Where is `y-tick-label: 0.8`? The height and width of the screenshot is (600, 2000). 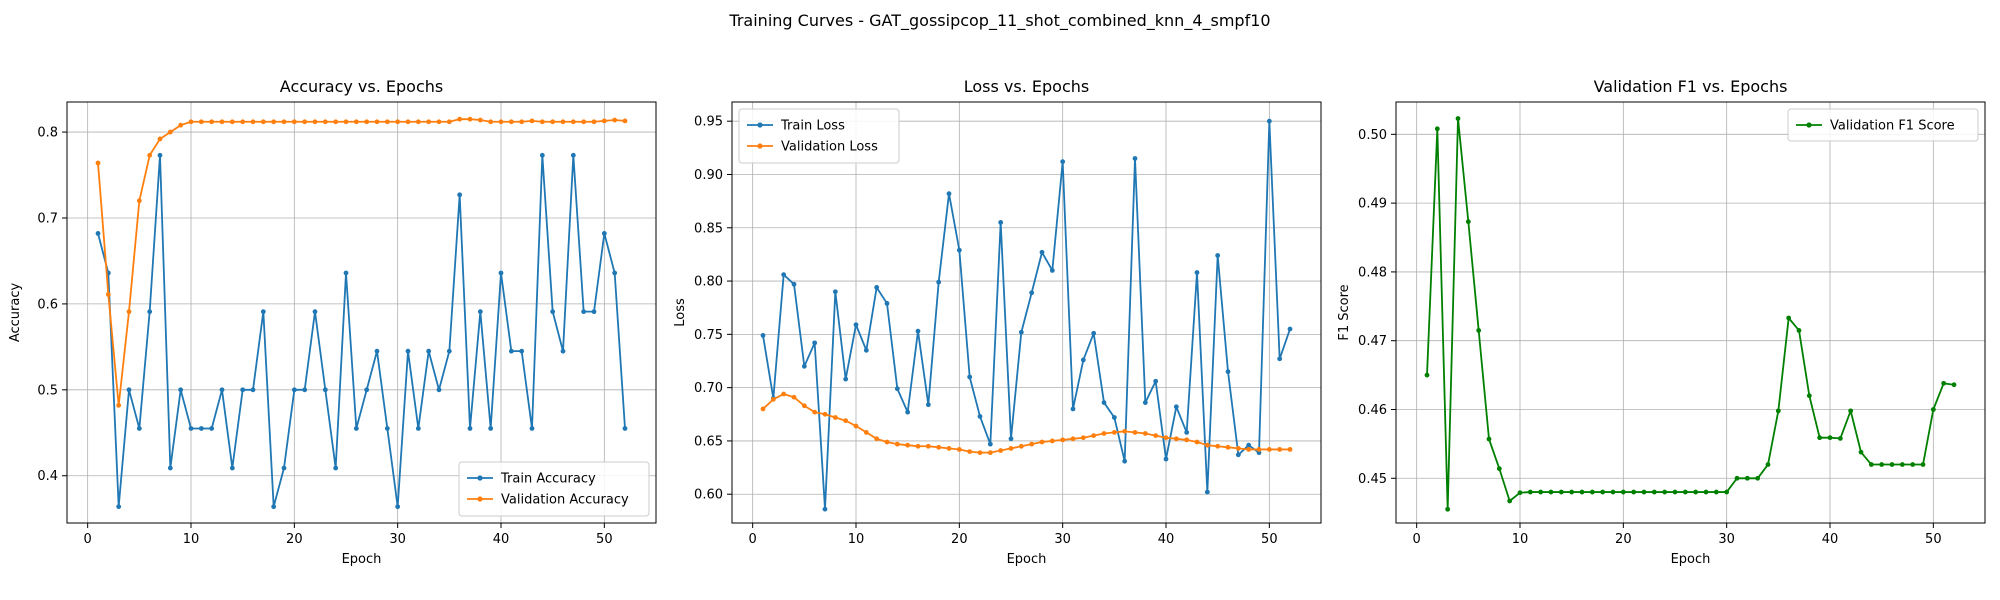 y-tick-label: 0.8 is located at coordinates (47, 133).